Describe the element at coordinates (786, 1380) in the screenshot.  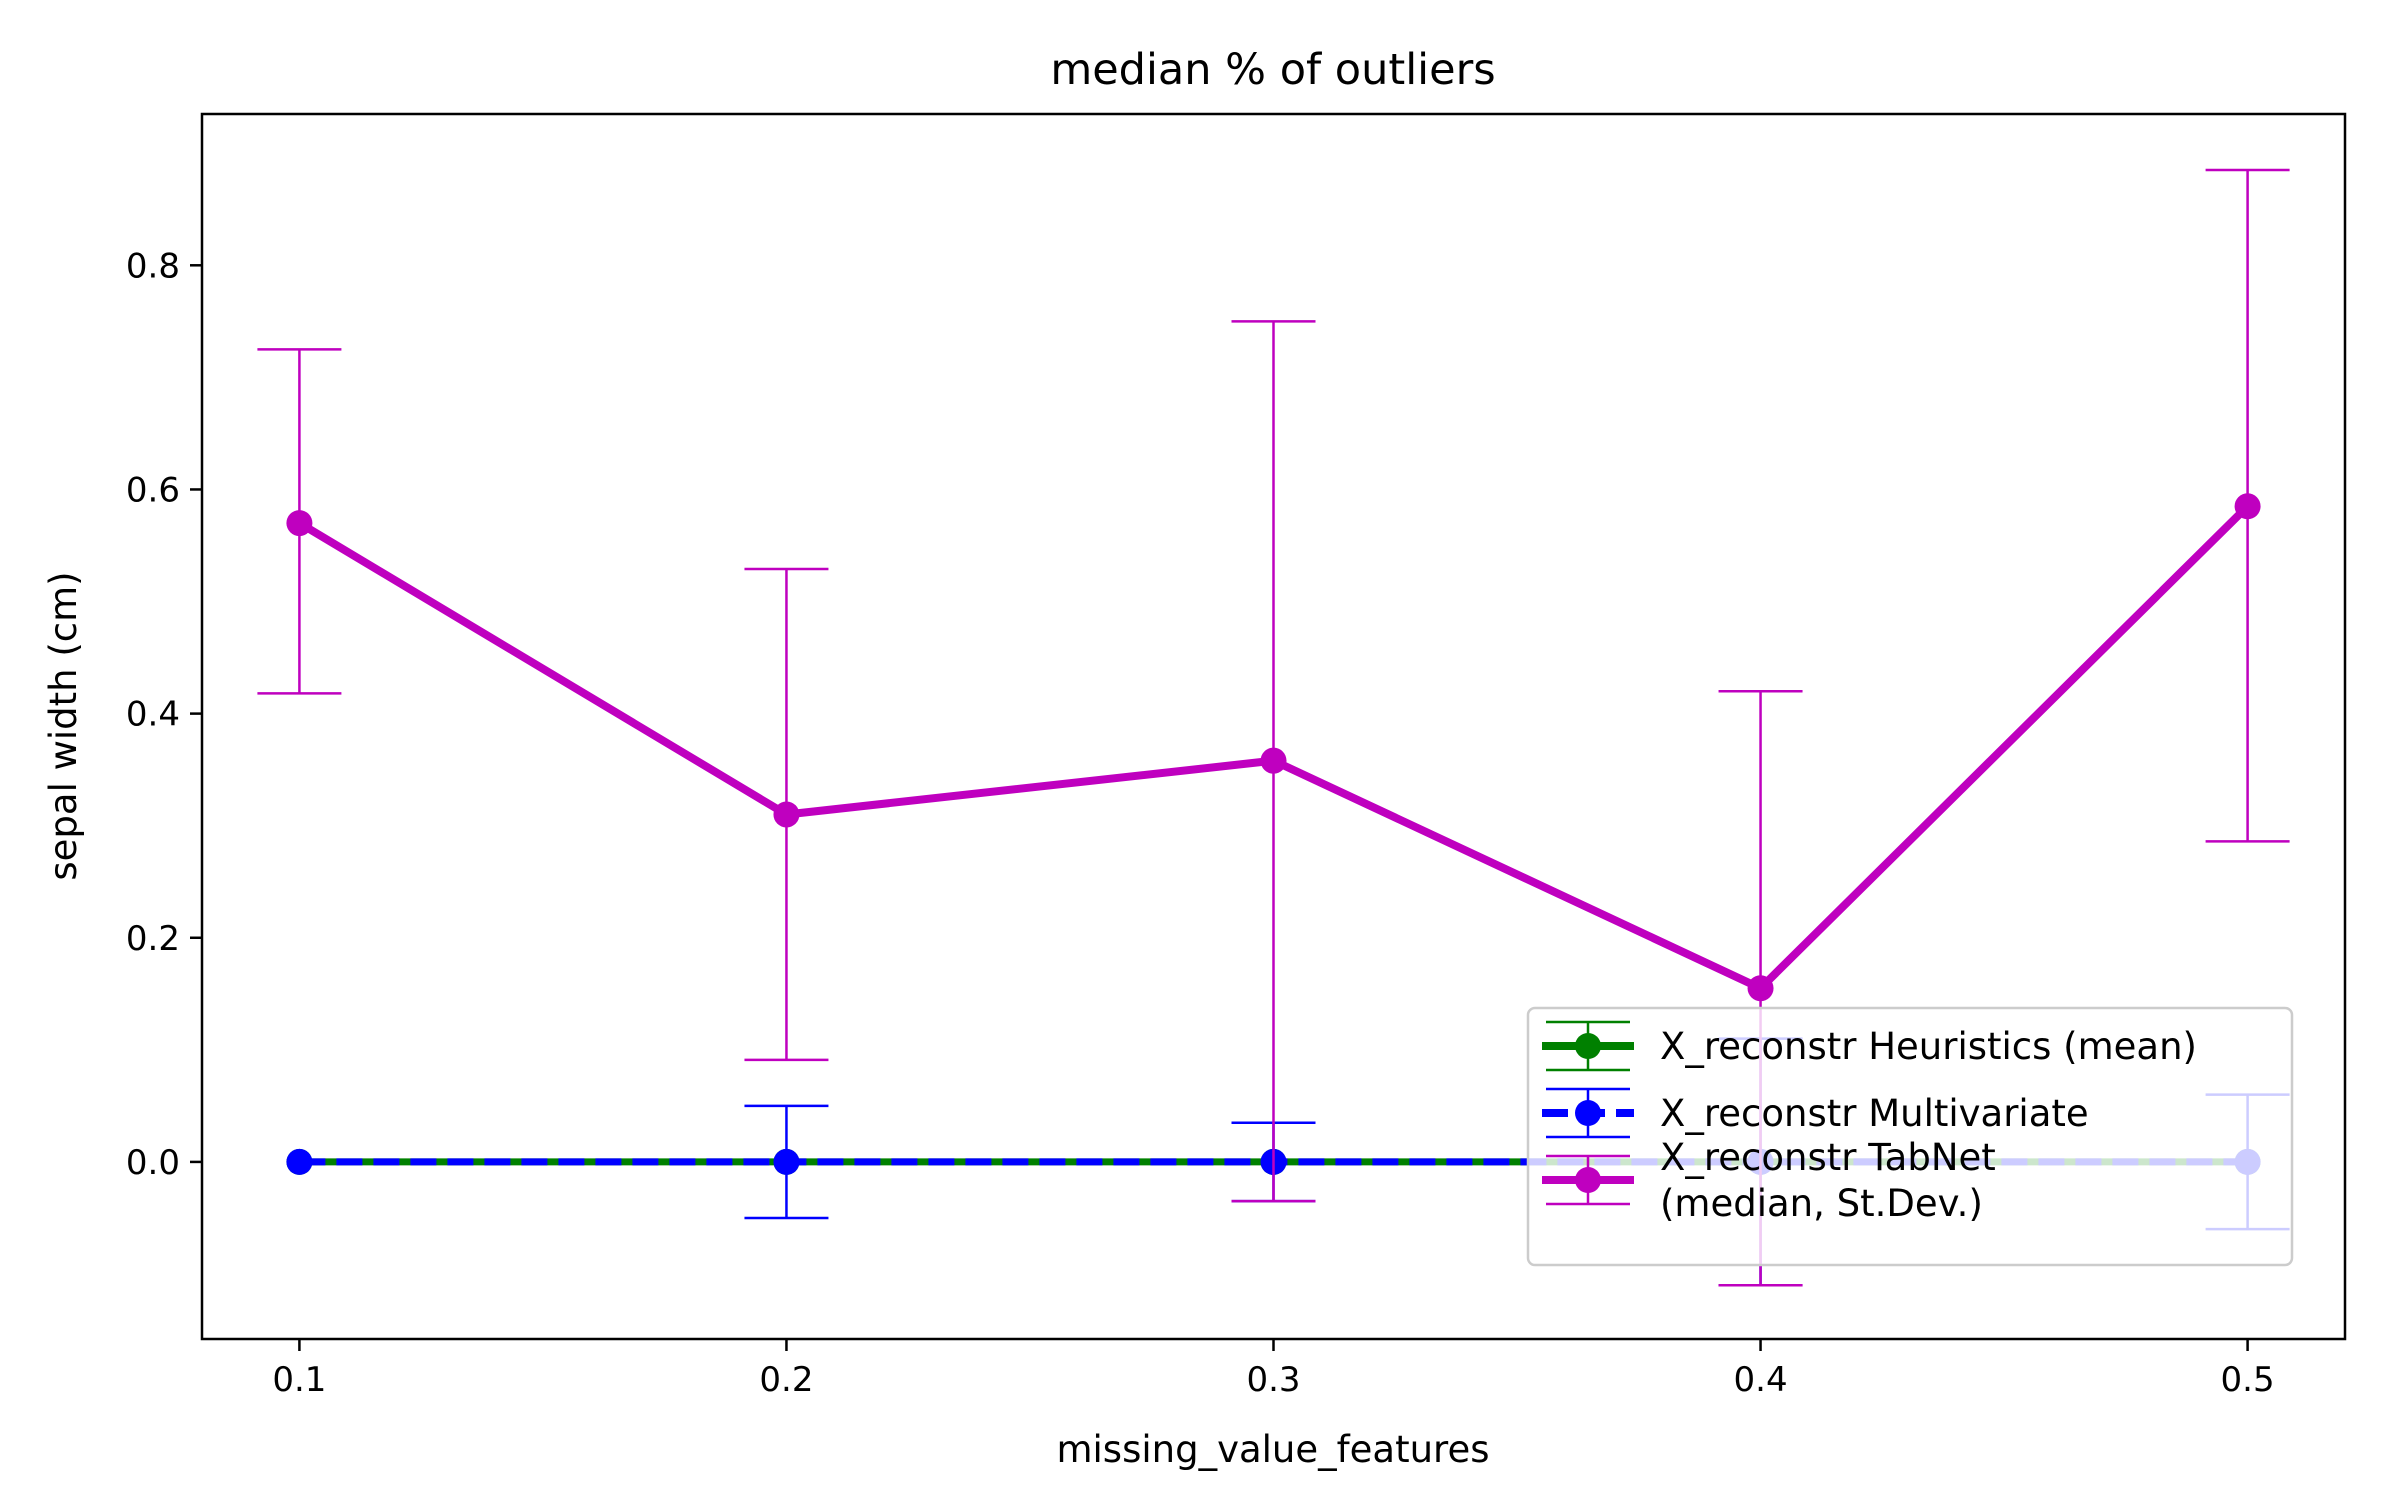
I see `x-tick-label: 0.2` at that location.